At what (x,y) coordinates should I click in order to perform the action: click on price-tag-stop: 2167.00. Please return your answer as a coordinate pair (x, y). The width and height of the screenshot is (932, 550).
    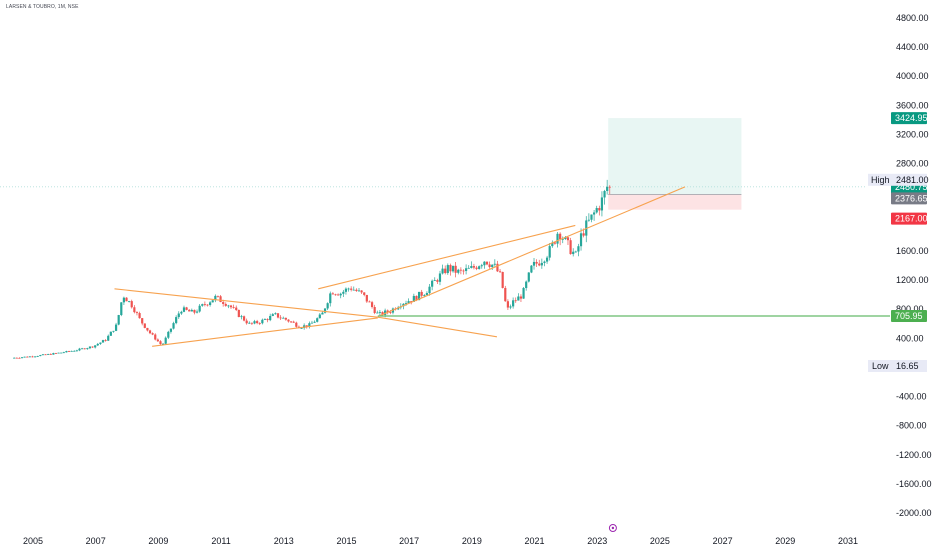
    Looking at the image, I should click on (909, 218).